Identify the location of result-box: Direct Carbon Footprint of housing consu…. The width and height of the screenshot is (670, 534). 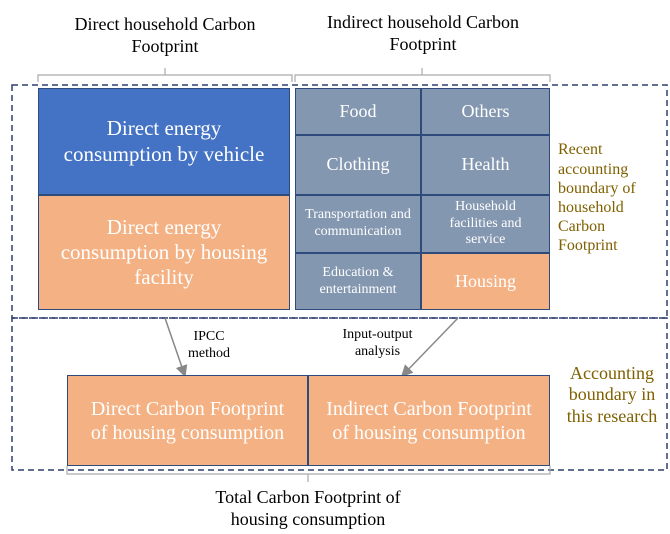
(187, 420).